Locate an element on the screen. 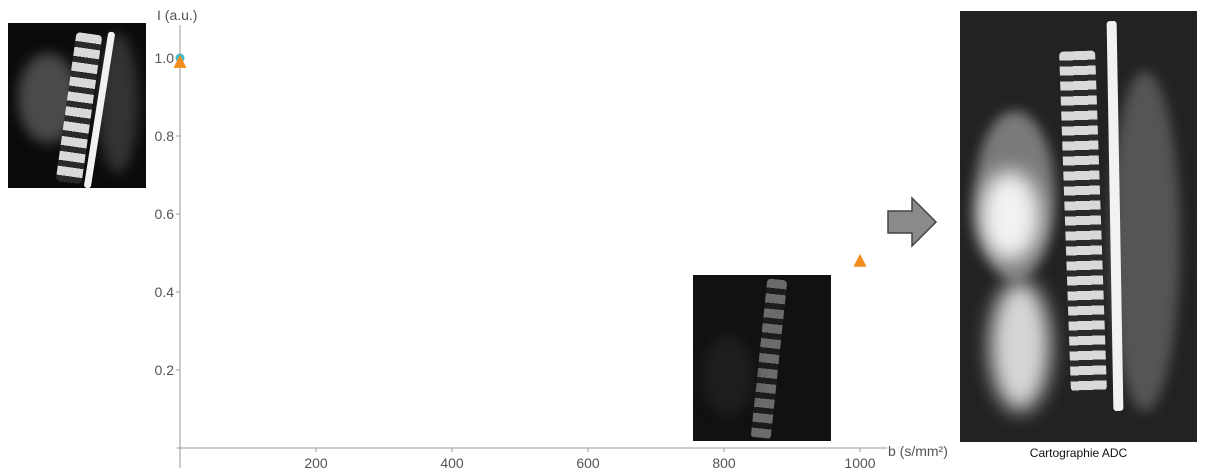 The image size is (1215, 472). x-axis-title: b (s/mm²) is located at coordinates (918, 451).